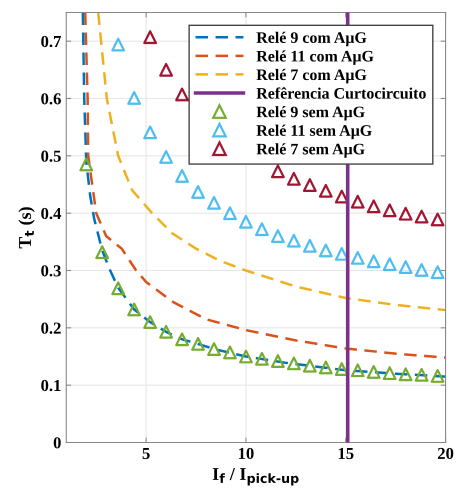  Describe the element at coordinates (310, 150) in the screenshot. I see `legend-label: Relé 7 sem AμG` at that location.